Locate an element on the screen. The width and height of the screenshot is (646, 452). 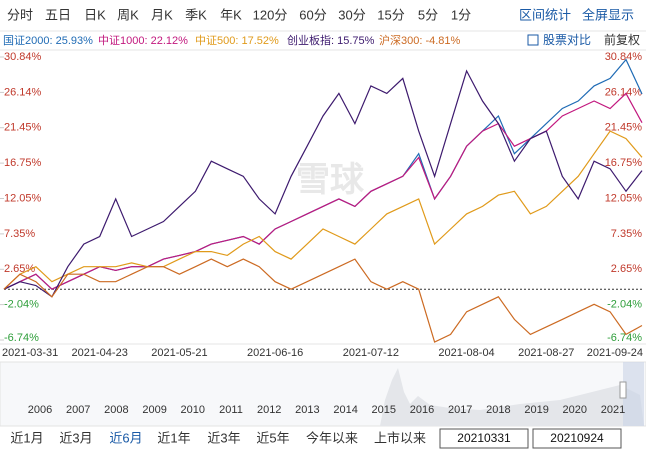
period-tab: 分时 is located at coordinates (20, 14).